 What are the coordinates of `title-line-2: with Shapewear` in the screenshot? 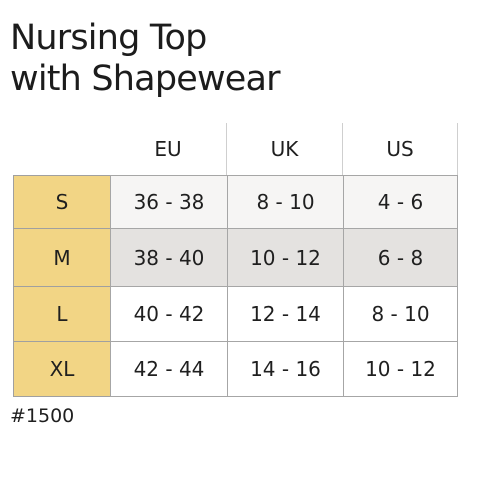 It's located at (145, 79).